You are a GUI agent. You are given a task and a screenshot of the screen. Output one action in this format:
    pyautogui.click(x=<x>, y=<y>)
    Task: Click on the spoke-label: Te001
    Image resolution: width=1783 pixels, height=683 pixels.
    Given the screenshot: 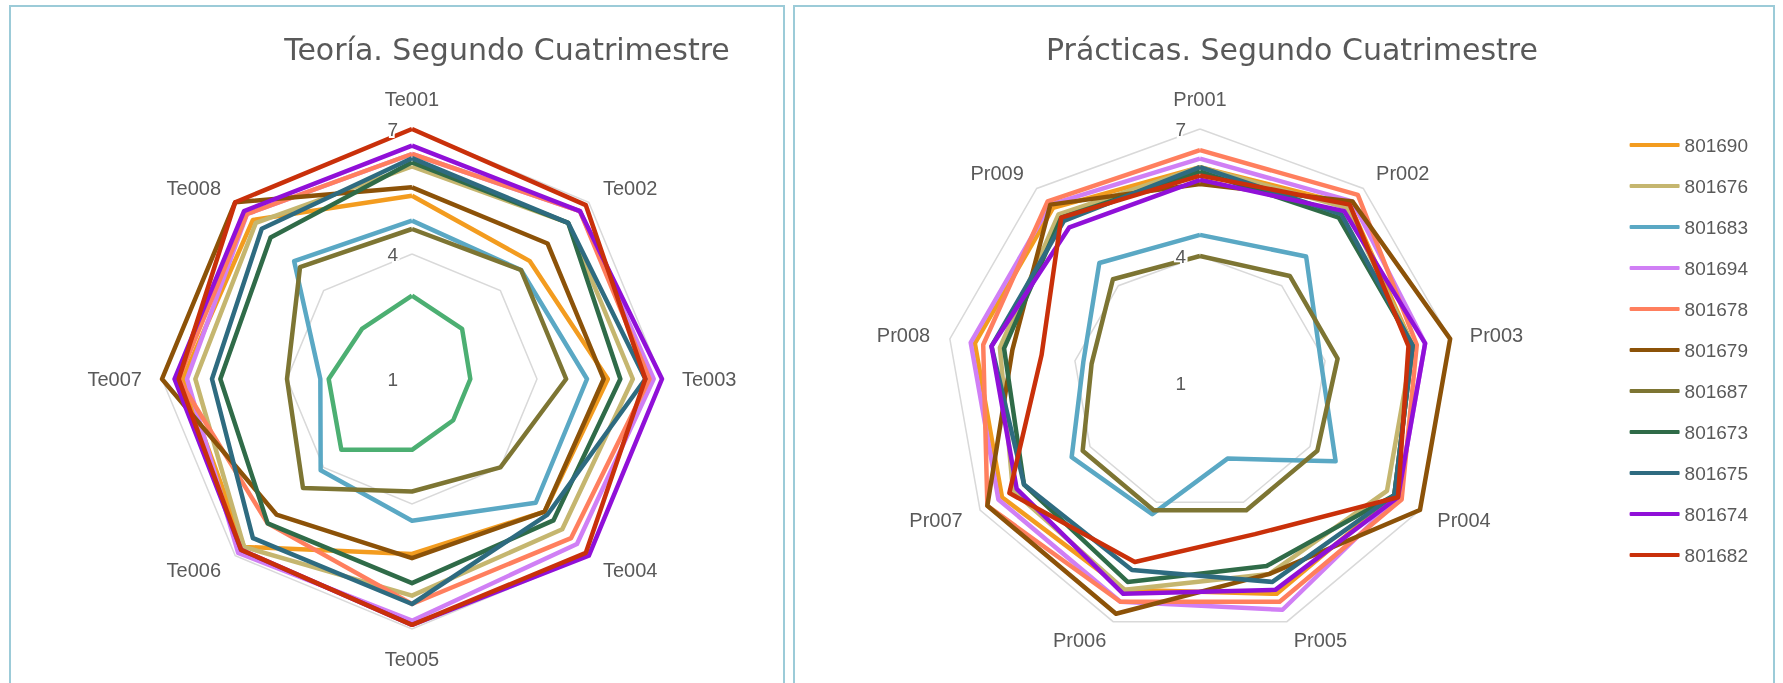 What is the action you would take?
    pyautogui.click(x=412, y=99)
    